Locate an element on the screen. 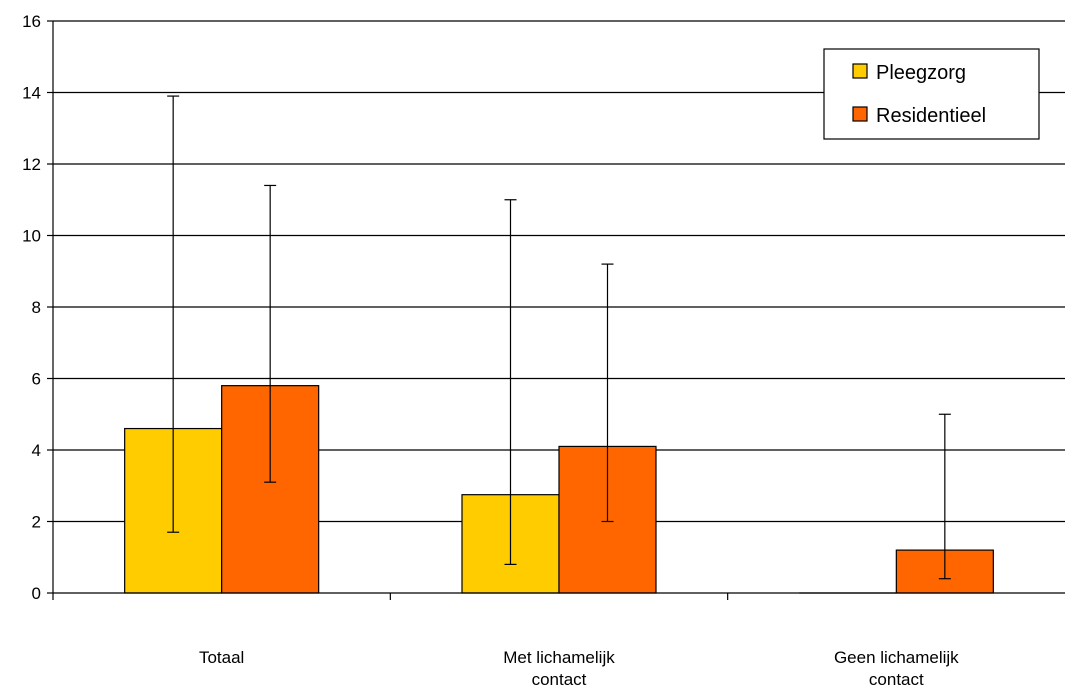 The image size is (1066, 689). y-tick-label: 0 is located at coordinates (36, 593).